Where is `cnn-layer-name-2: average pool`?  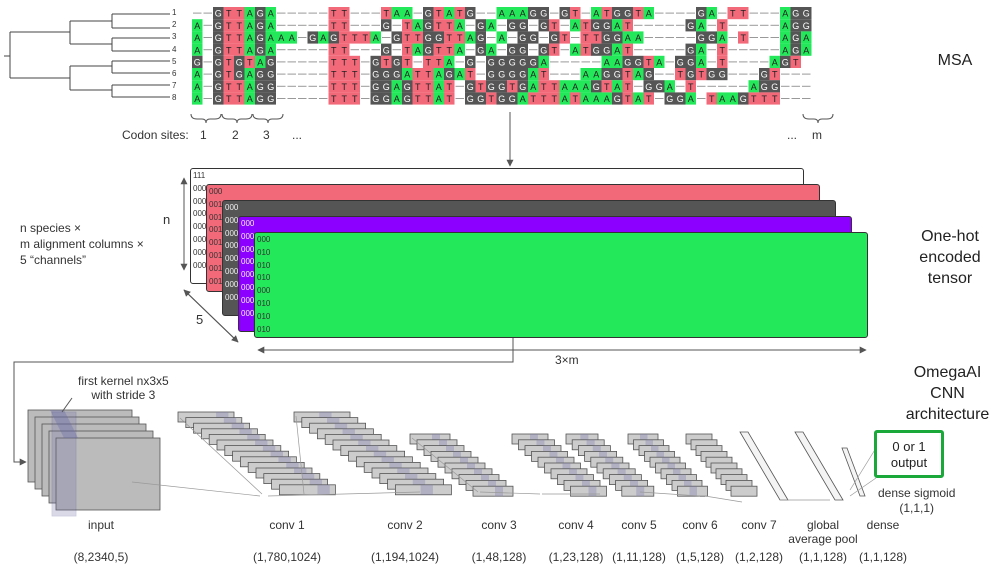 cnn-layer-name-2: average pool is located at coordinates (823, 539).